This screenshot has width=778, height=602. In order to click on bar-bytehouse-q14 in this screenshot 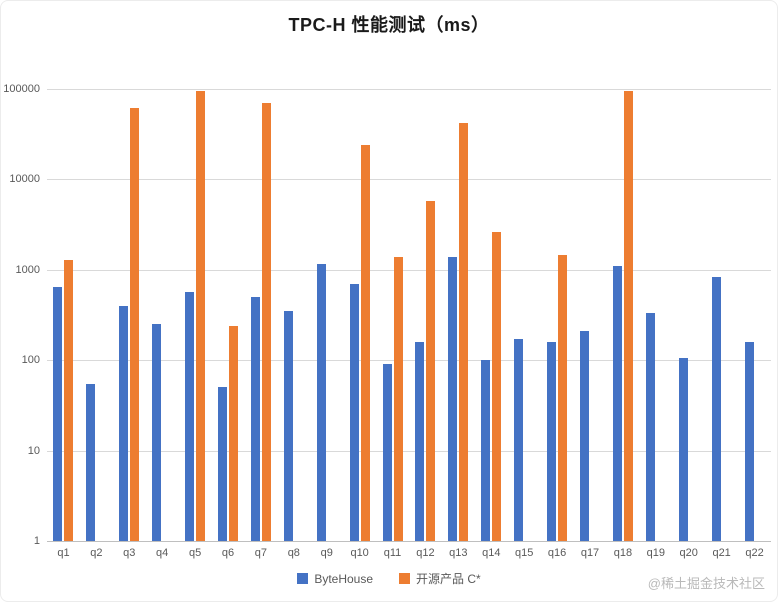, I will do `click(486, 450)`.